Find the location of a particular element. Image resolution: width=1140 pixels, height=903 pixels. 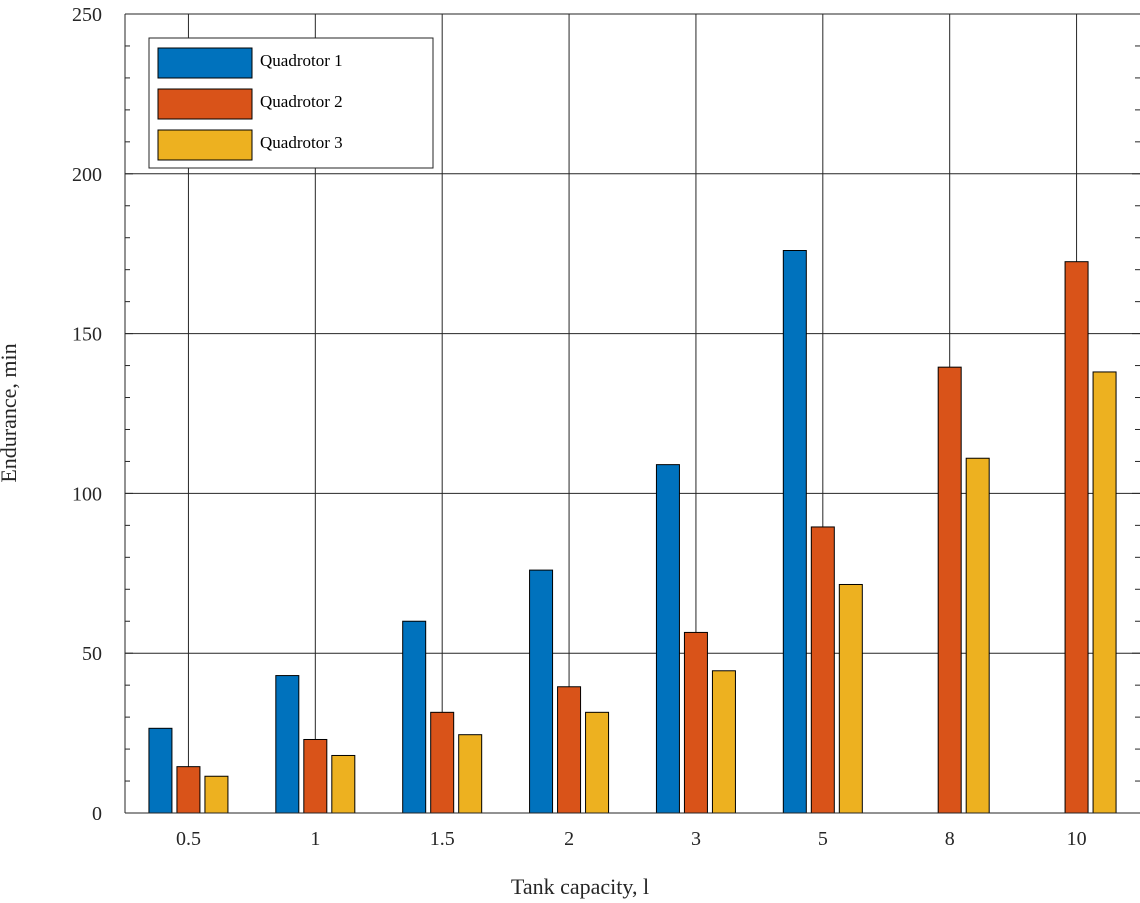

x-tick-label: 10 is located at coordinates (1077, 839).